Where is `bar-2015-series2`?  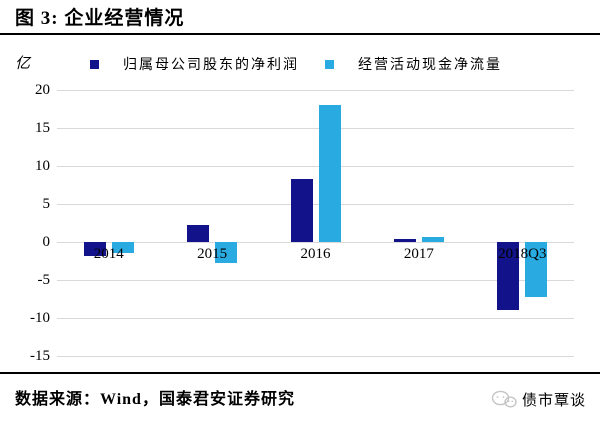 bar-2015-series2 is located at coordinates (226, 252).